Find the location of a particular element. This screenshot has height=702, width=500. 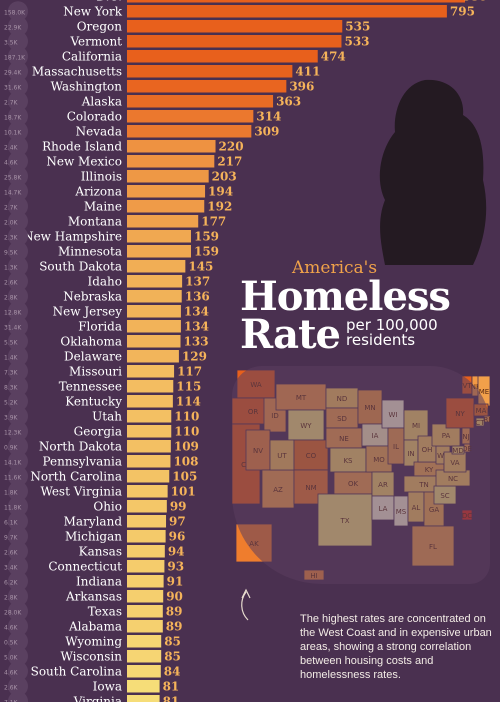

value-label-12: 203 is located at coordinates (224, 176).